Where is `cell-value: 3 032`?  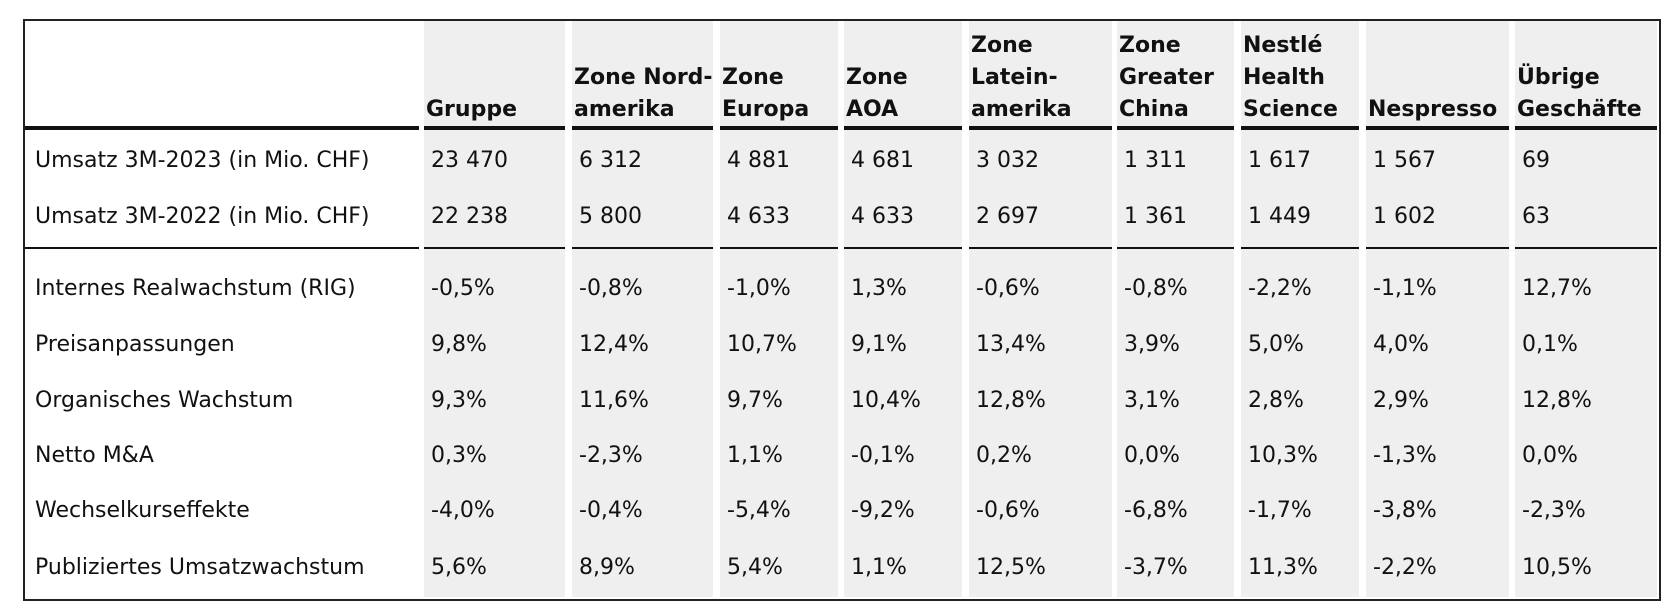 cell-value: 3 032 is located at coordinates (1007, 160).